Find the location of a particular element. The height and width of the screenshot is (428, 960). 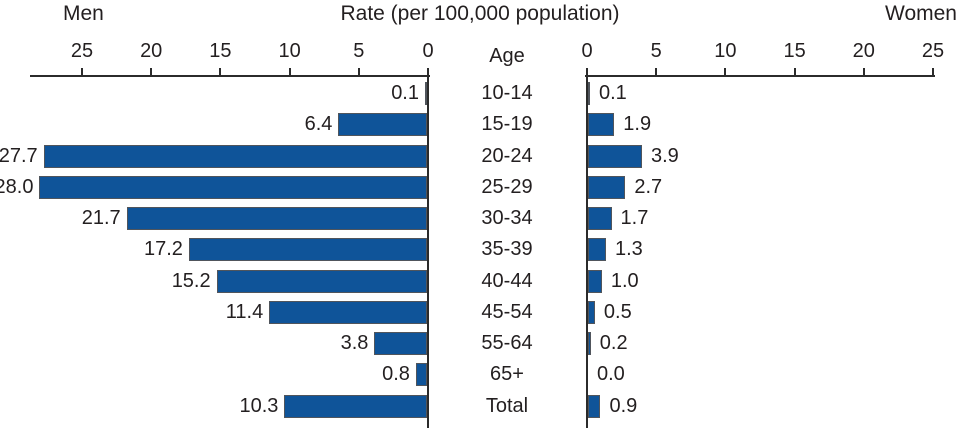

men-axis-tick-label: 20 is located at coordinates (151, 51).